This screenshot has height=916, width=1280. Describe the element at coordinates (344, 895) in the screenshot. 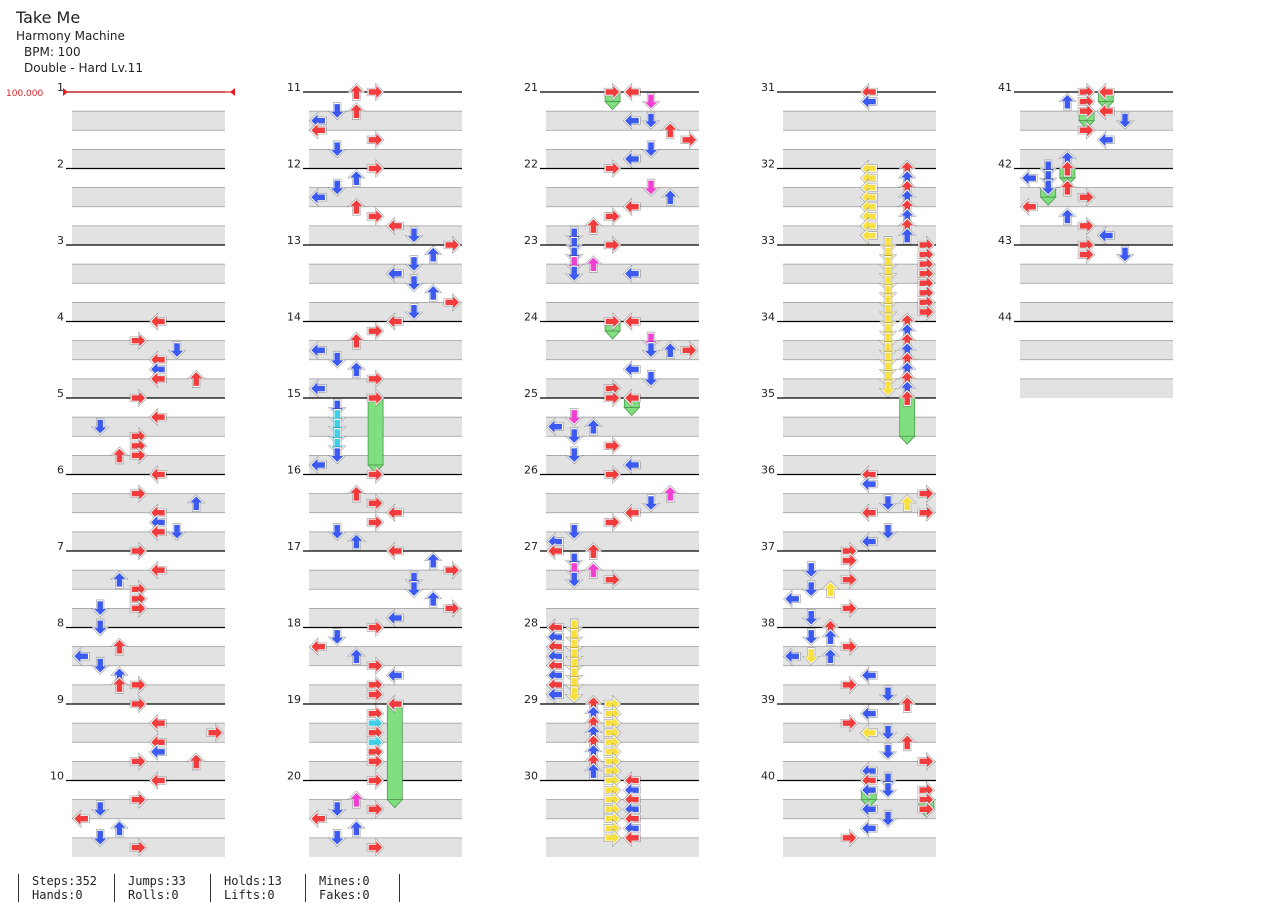

I see `fakes-count: Fakes:0` at that location.